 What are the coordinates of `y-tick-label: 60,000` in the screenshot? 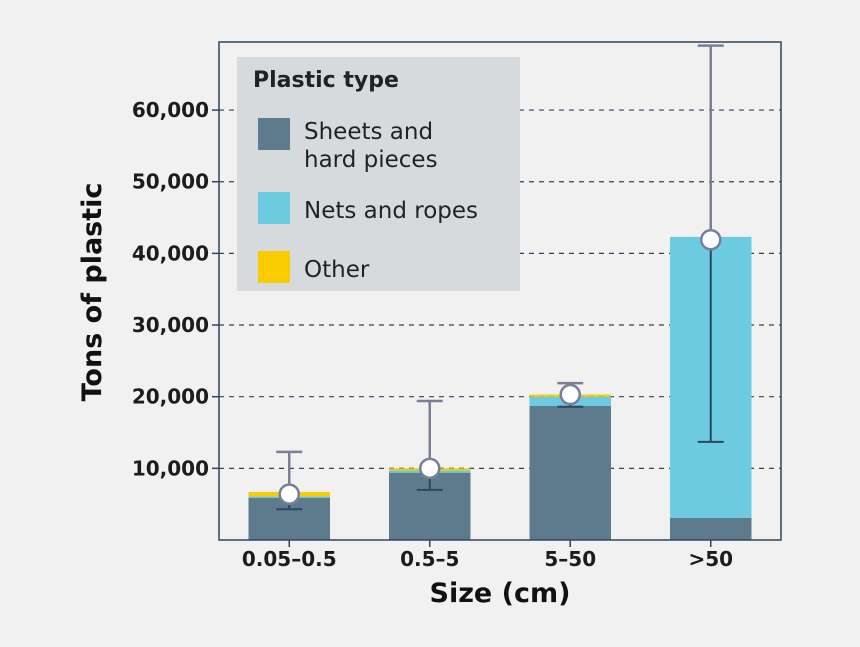 It's located at (170, 110).